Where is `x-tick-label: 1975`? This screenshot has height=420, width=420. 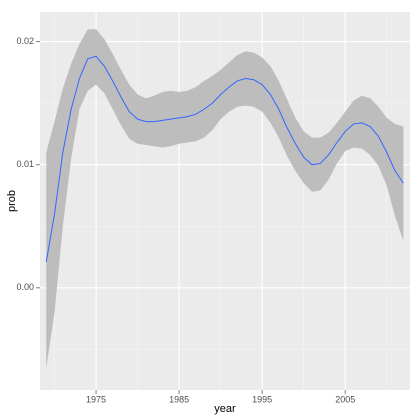 x-tick-label: 1975 is located at coordinates (96, 399).